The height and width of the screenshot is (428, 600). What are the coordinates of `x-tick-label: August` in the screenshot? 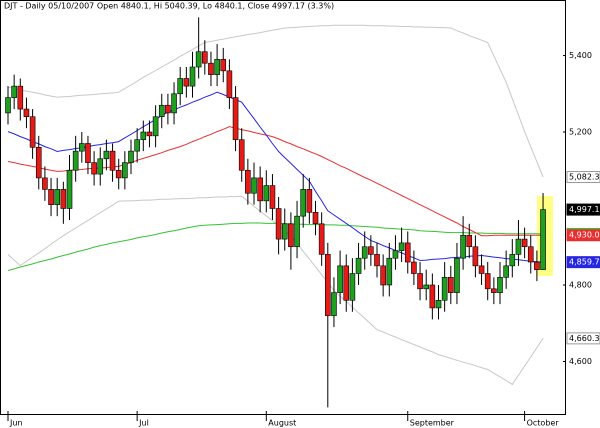 It's located at (282, 423).